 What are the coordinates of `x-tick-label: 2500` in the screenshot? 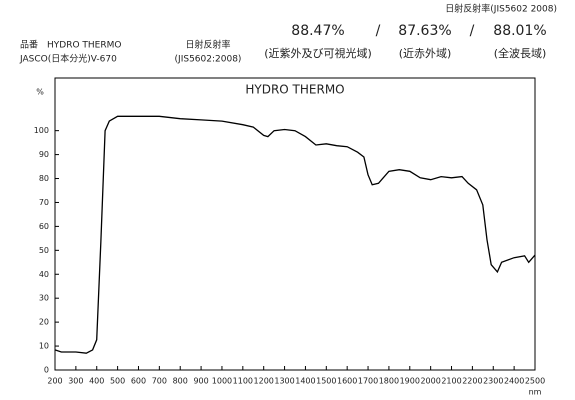 It's located at (535, 381).